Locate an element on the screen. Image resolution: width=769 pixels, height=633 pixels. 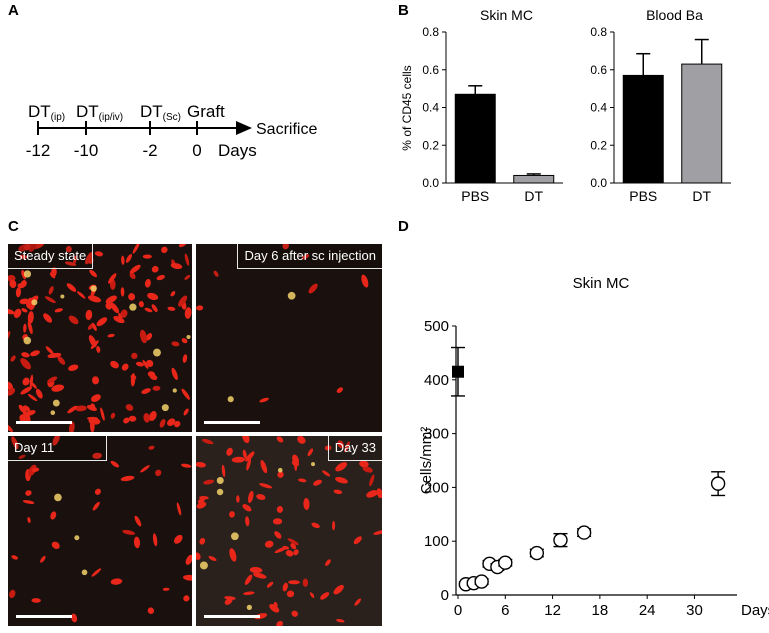
timeline-day-2: -2 is located at coordinates (149, 150).